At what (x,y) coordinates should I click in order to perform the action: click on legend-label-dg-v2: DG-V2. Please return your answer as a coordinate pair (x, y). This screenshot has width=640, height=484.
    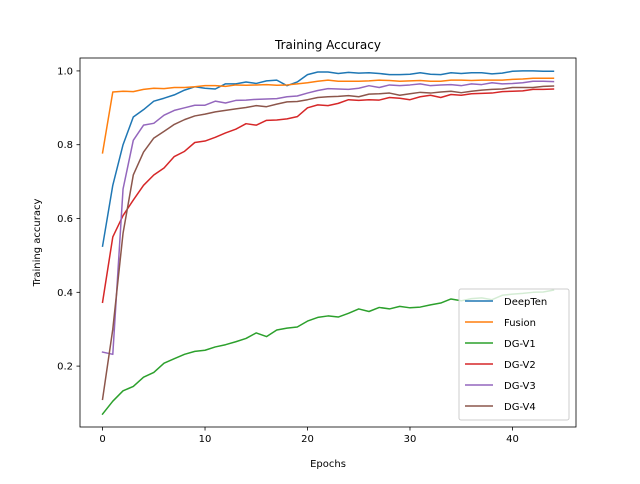
    Looking at the image, I should click on (520, 365).